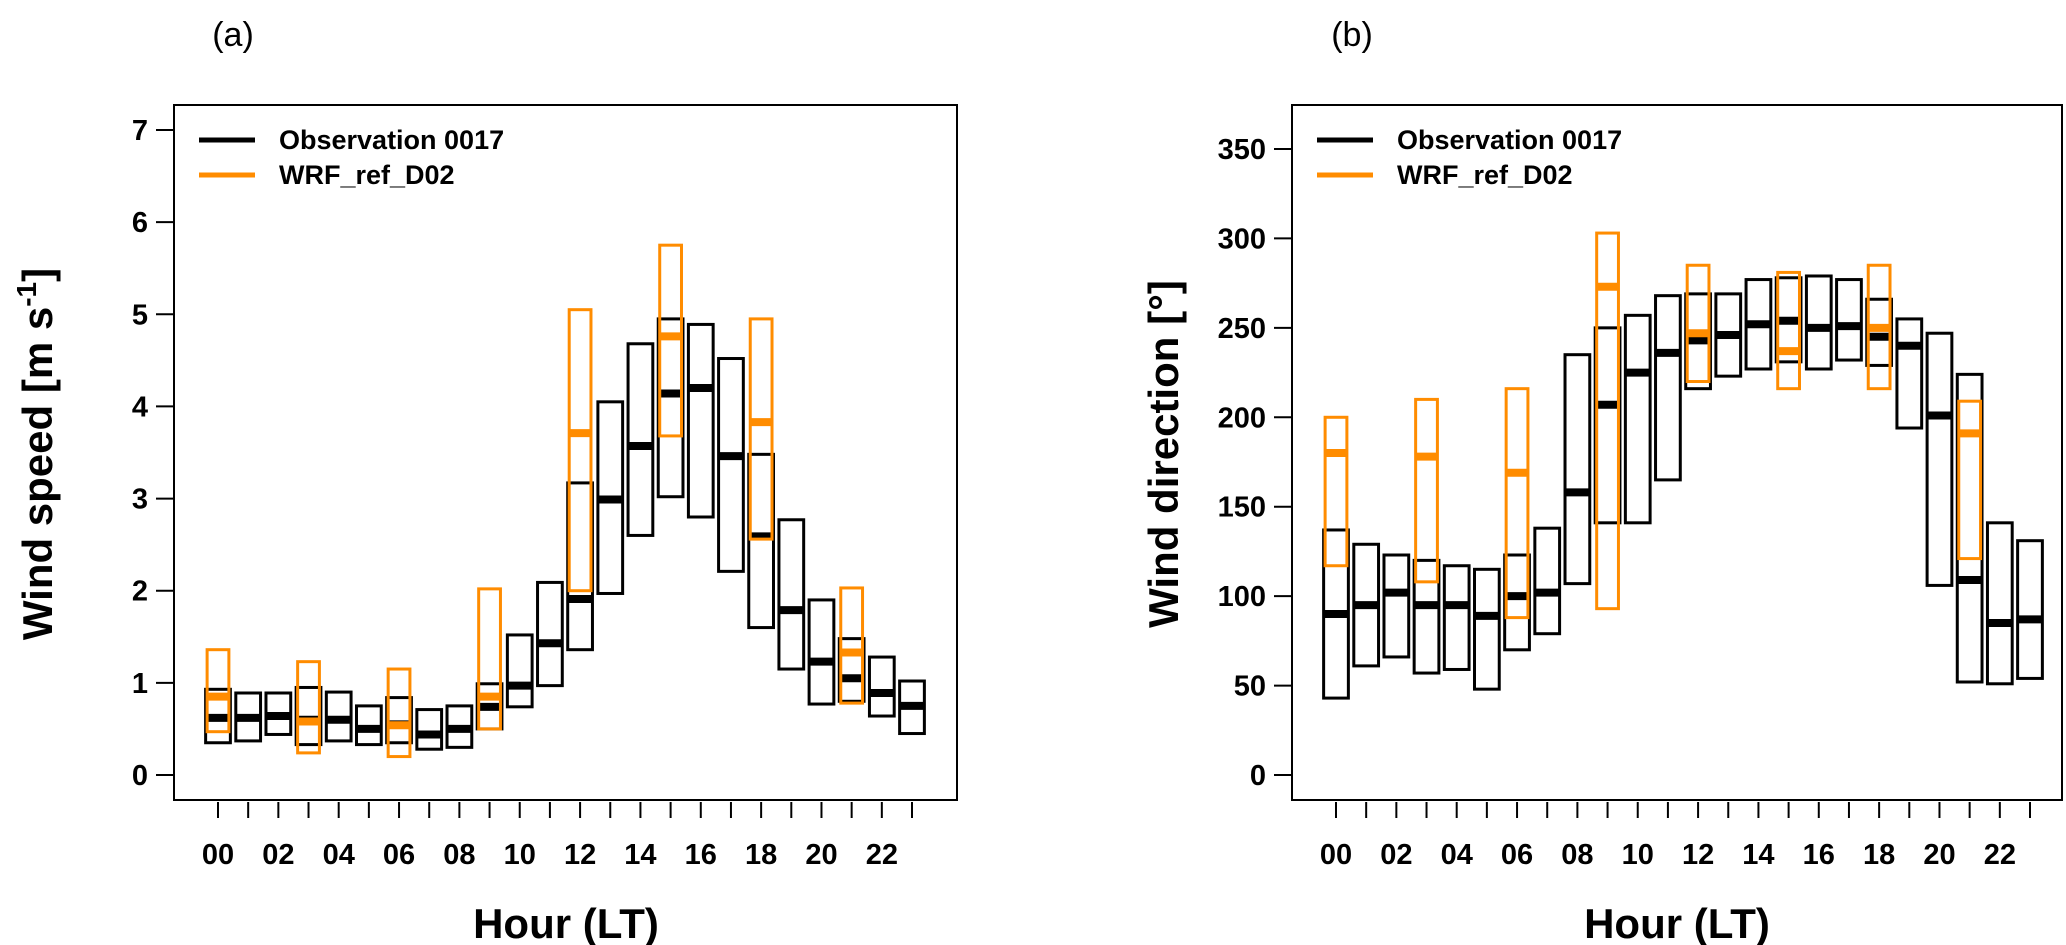  What do you see at coordinates (140, 223) in the screenshot?
I see `y-tick-label: 6` at bounding box center [140, 223].